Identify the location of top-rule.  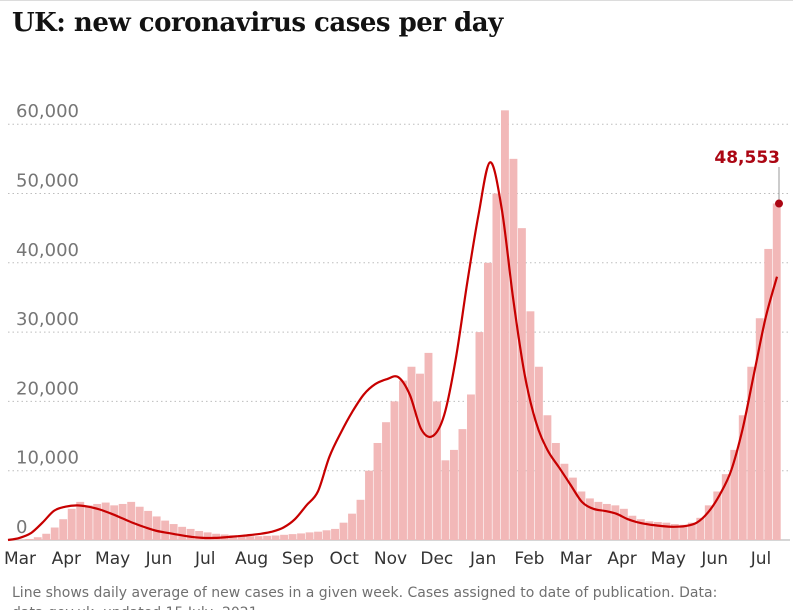
(396, 0).